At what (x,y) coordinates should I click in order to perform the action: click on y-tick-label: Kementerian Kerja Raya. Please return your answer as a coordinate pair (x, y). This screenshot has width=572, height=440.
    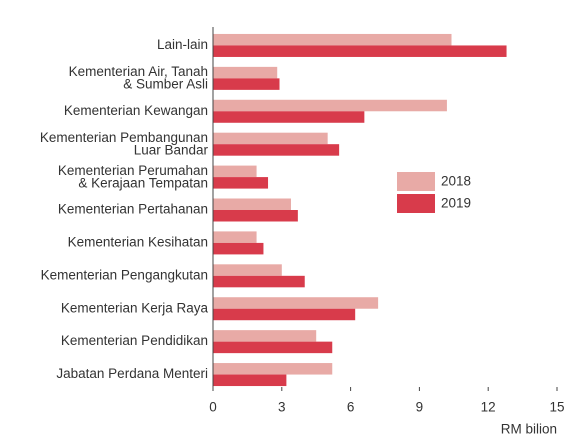
    Looking at the image, I should click on (135, 307).